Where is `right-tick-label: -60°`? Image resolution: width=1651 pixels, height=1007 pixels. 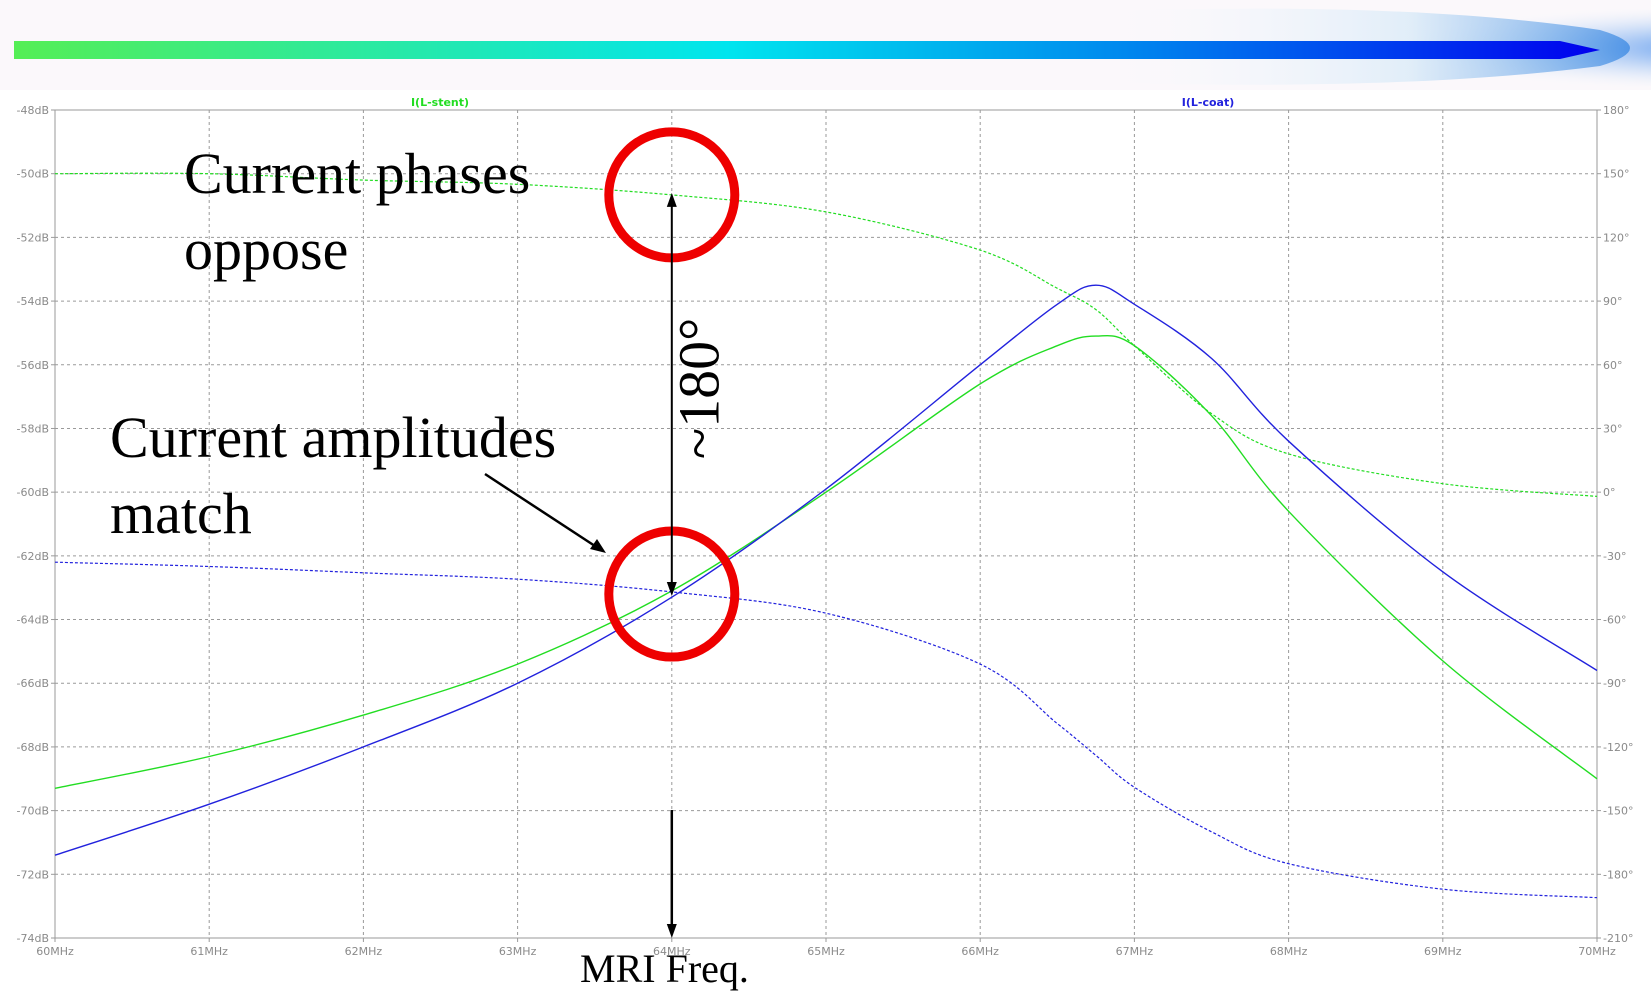
right-tick-label: -60° is located at coordinates (1614, 620).